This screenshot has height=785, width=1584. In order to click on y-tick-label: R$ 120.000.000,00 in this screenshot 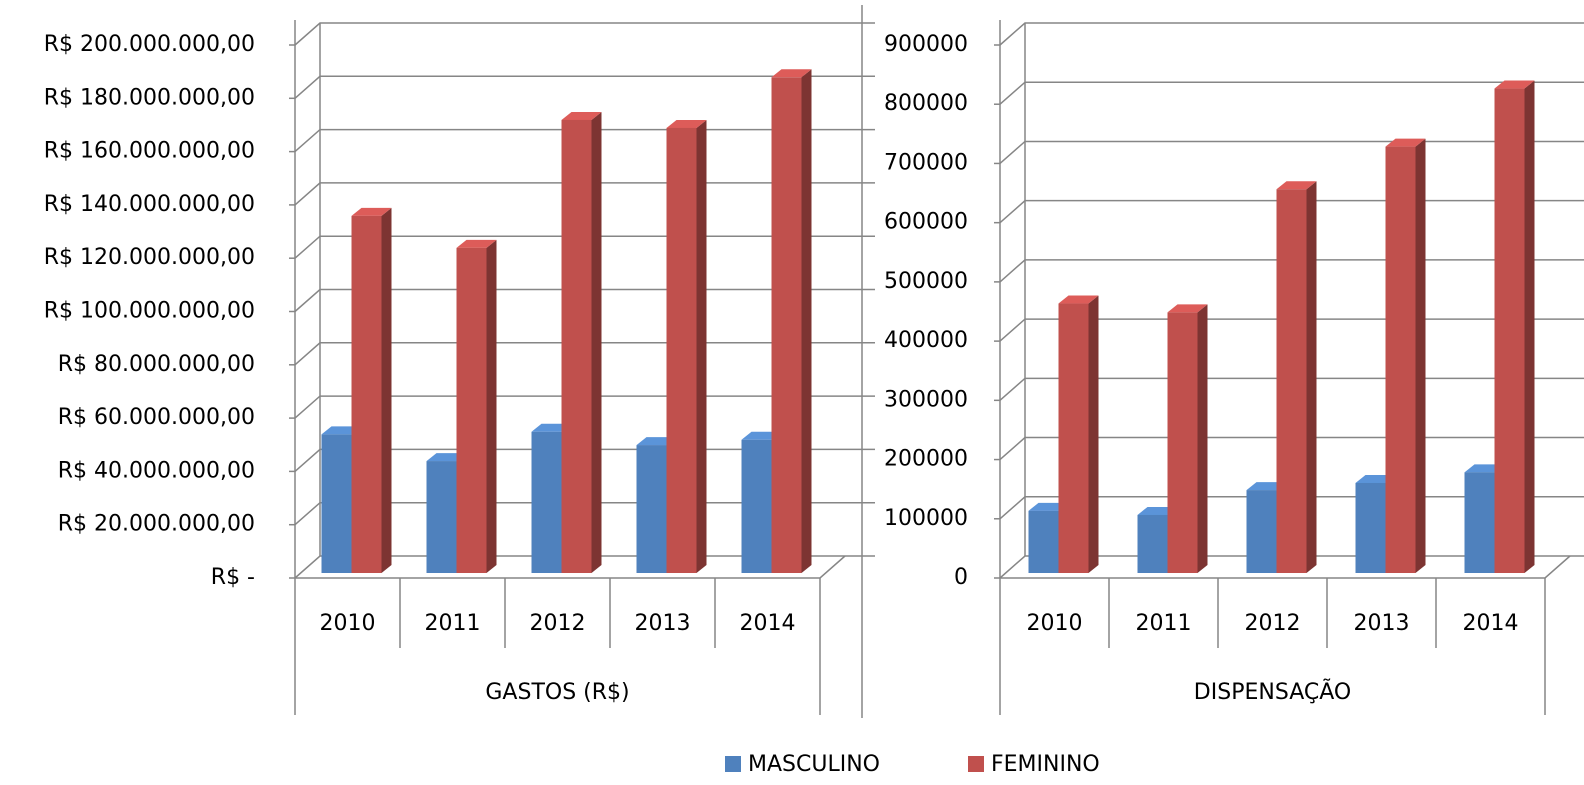, I will do `click(149, 257)`.